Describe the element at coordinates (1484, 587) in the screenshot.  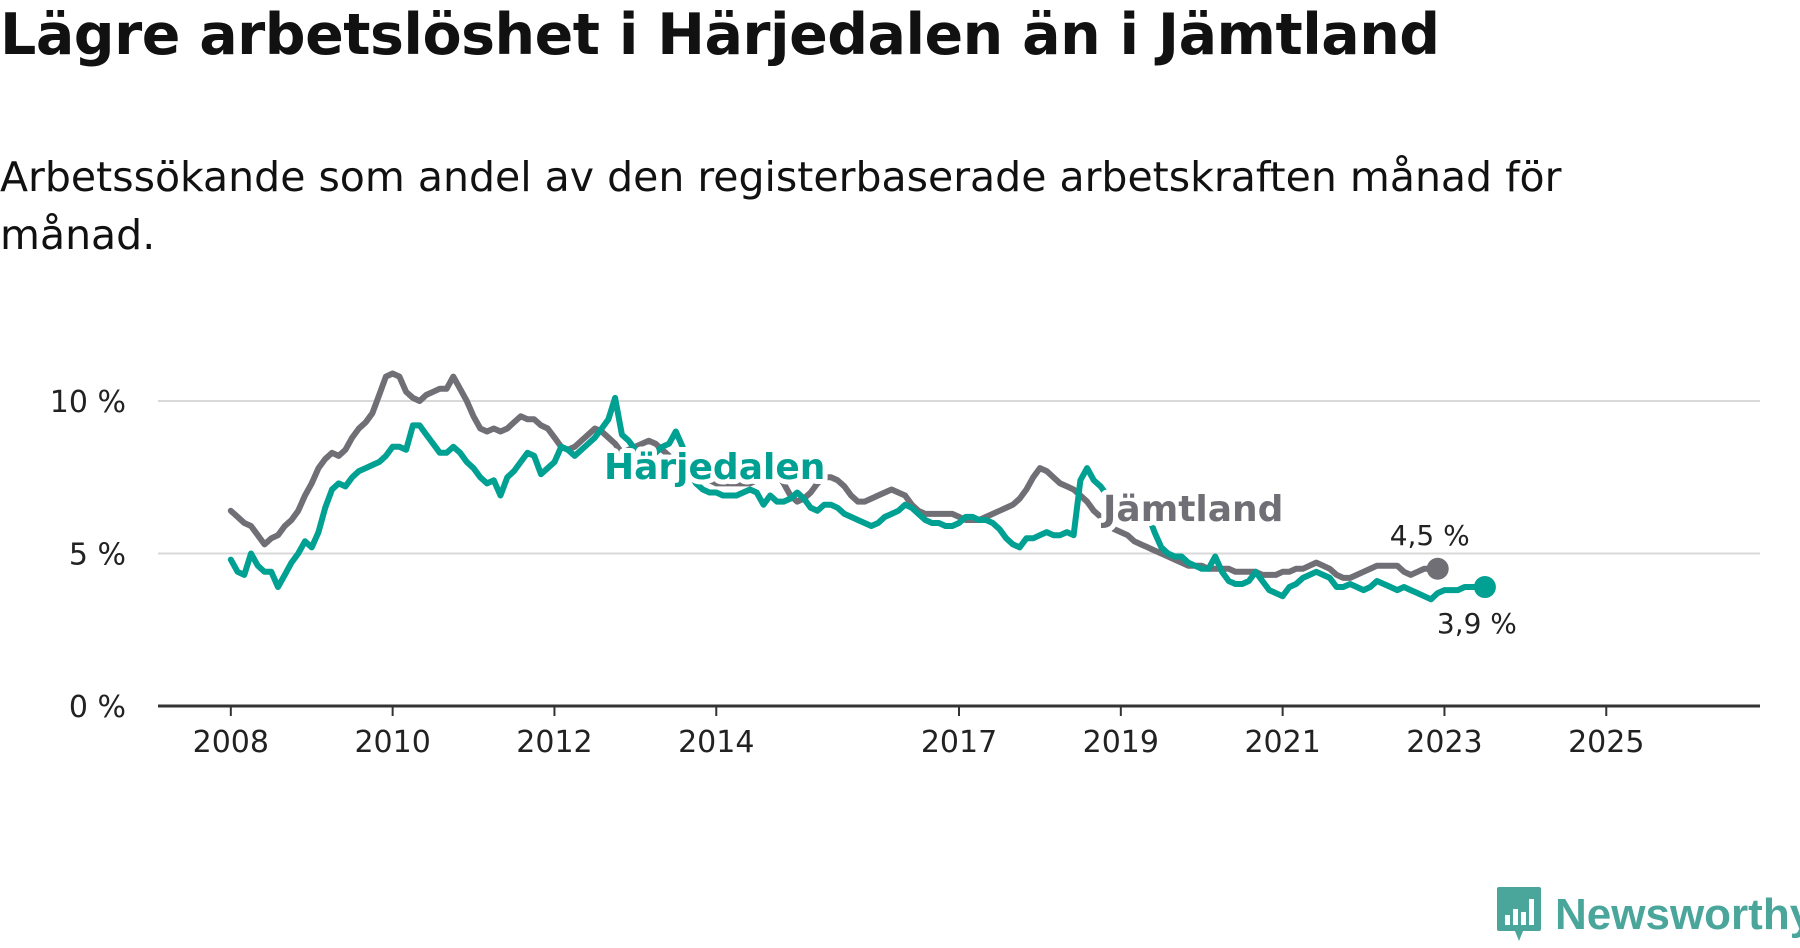
I see `end-point-harjedalen` at that location.